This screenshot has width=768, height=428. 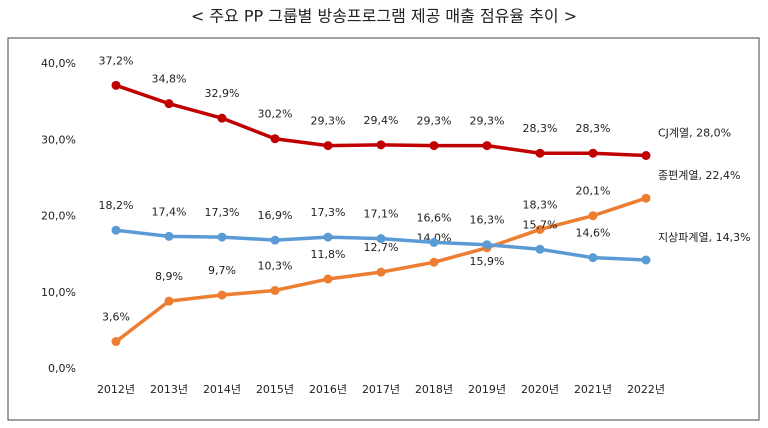 I want to click on data-label: 15,7%, so click(x=540, y=224).